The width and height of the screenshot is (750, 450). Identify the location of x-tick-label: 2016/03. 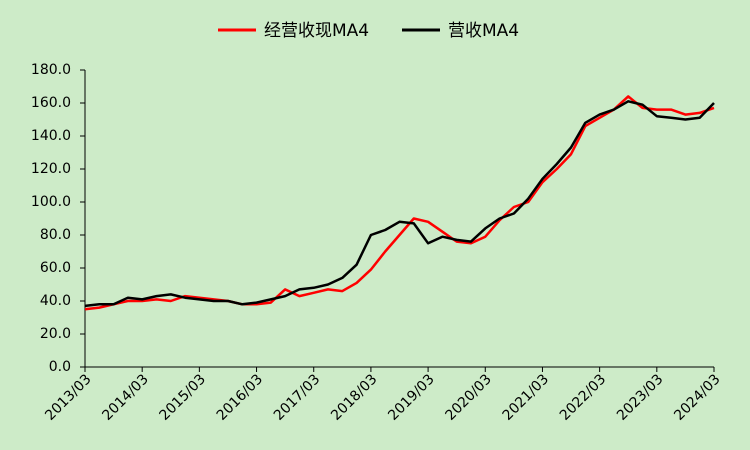
(240, 397).